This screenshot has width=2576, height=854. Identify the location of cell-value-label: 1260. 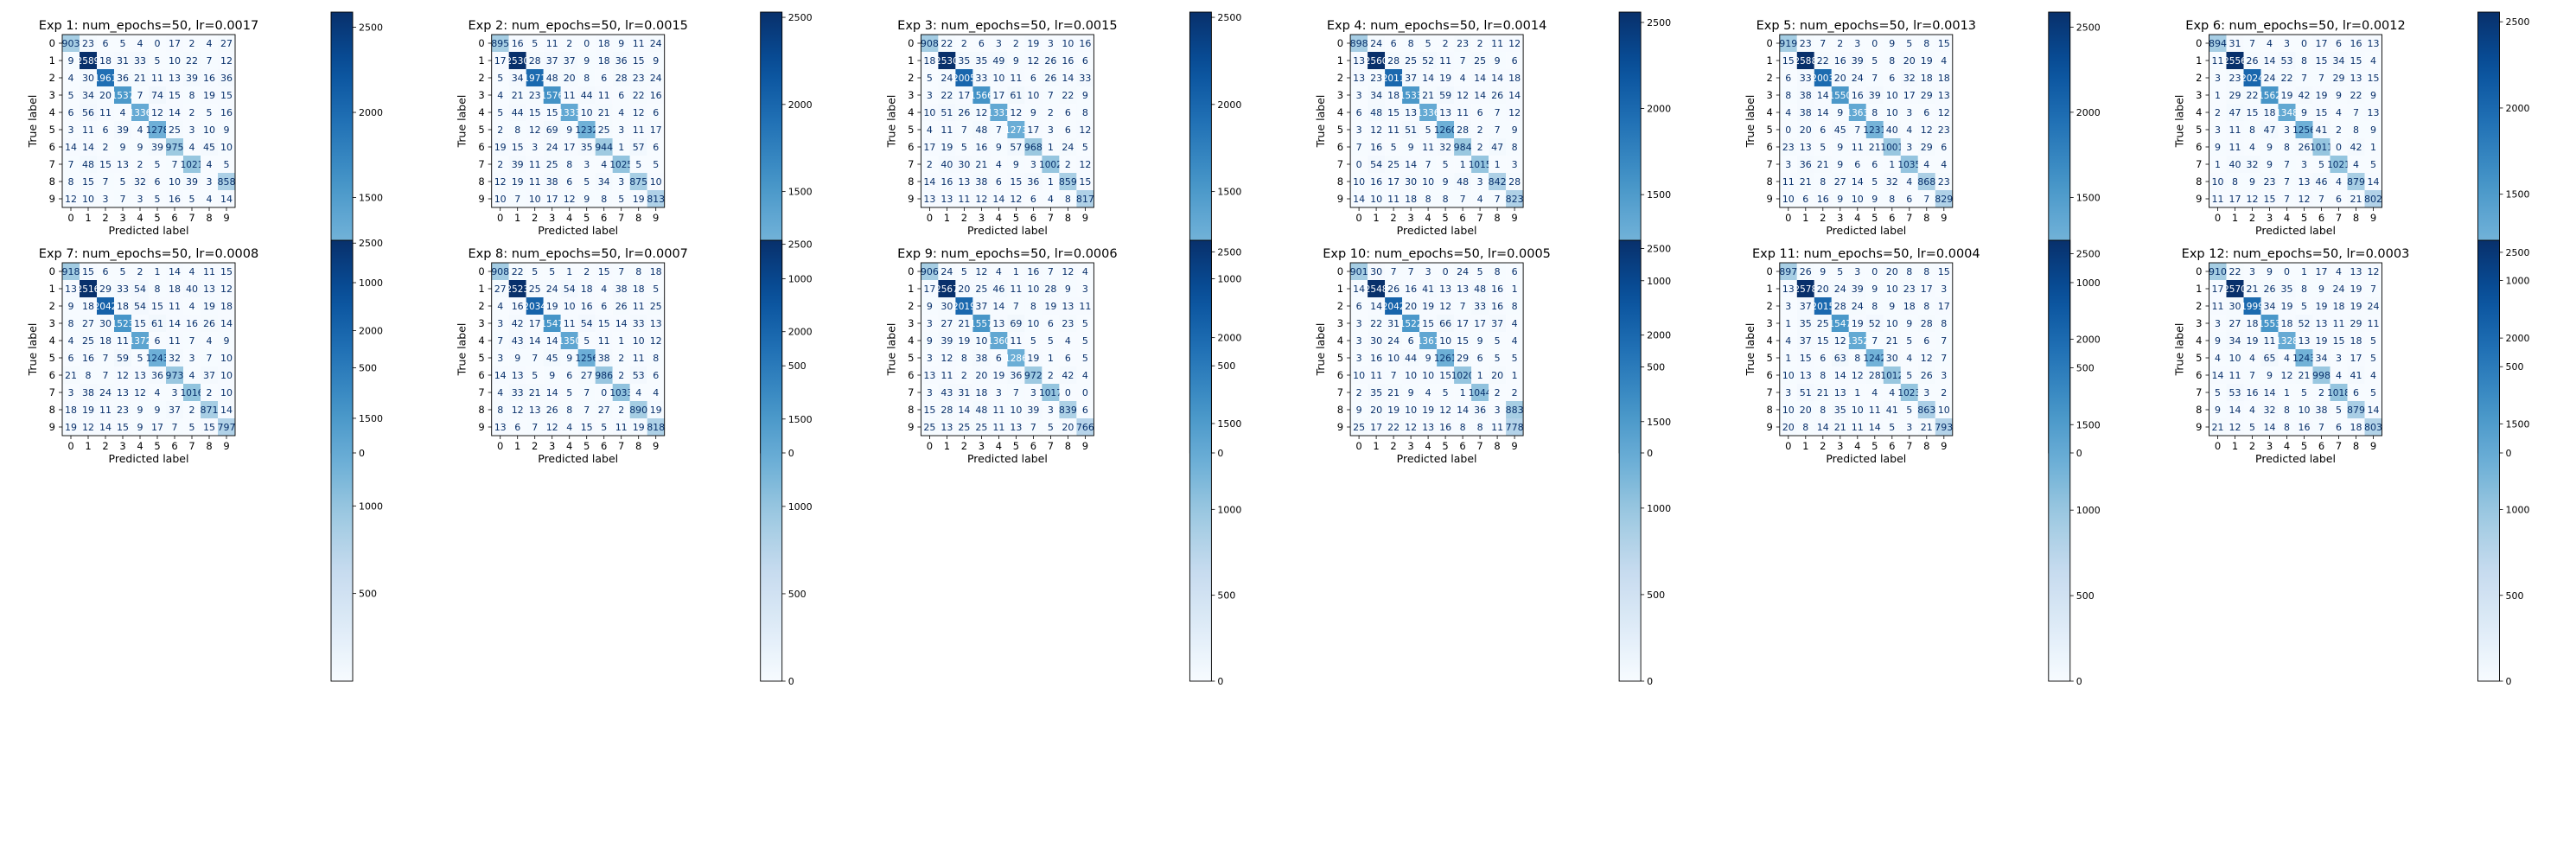
(1445, 130).